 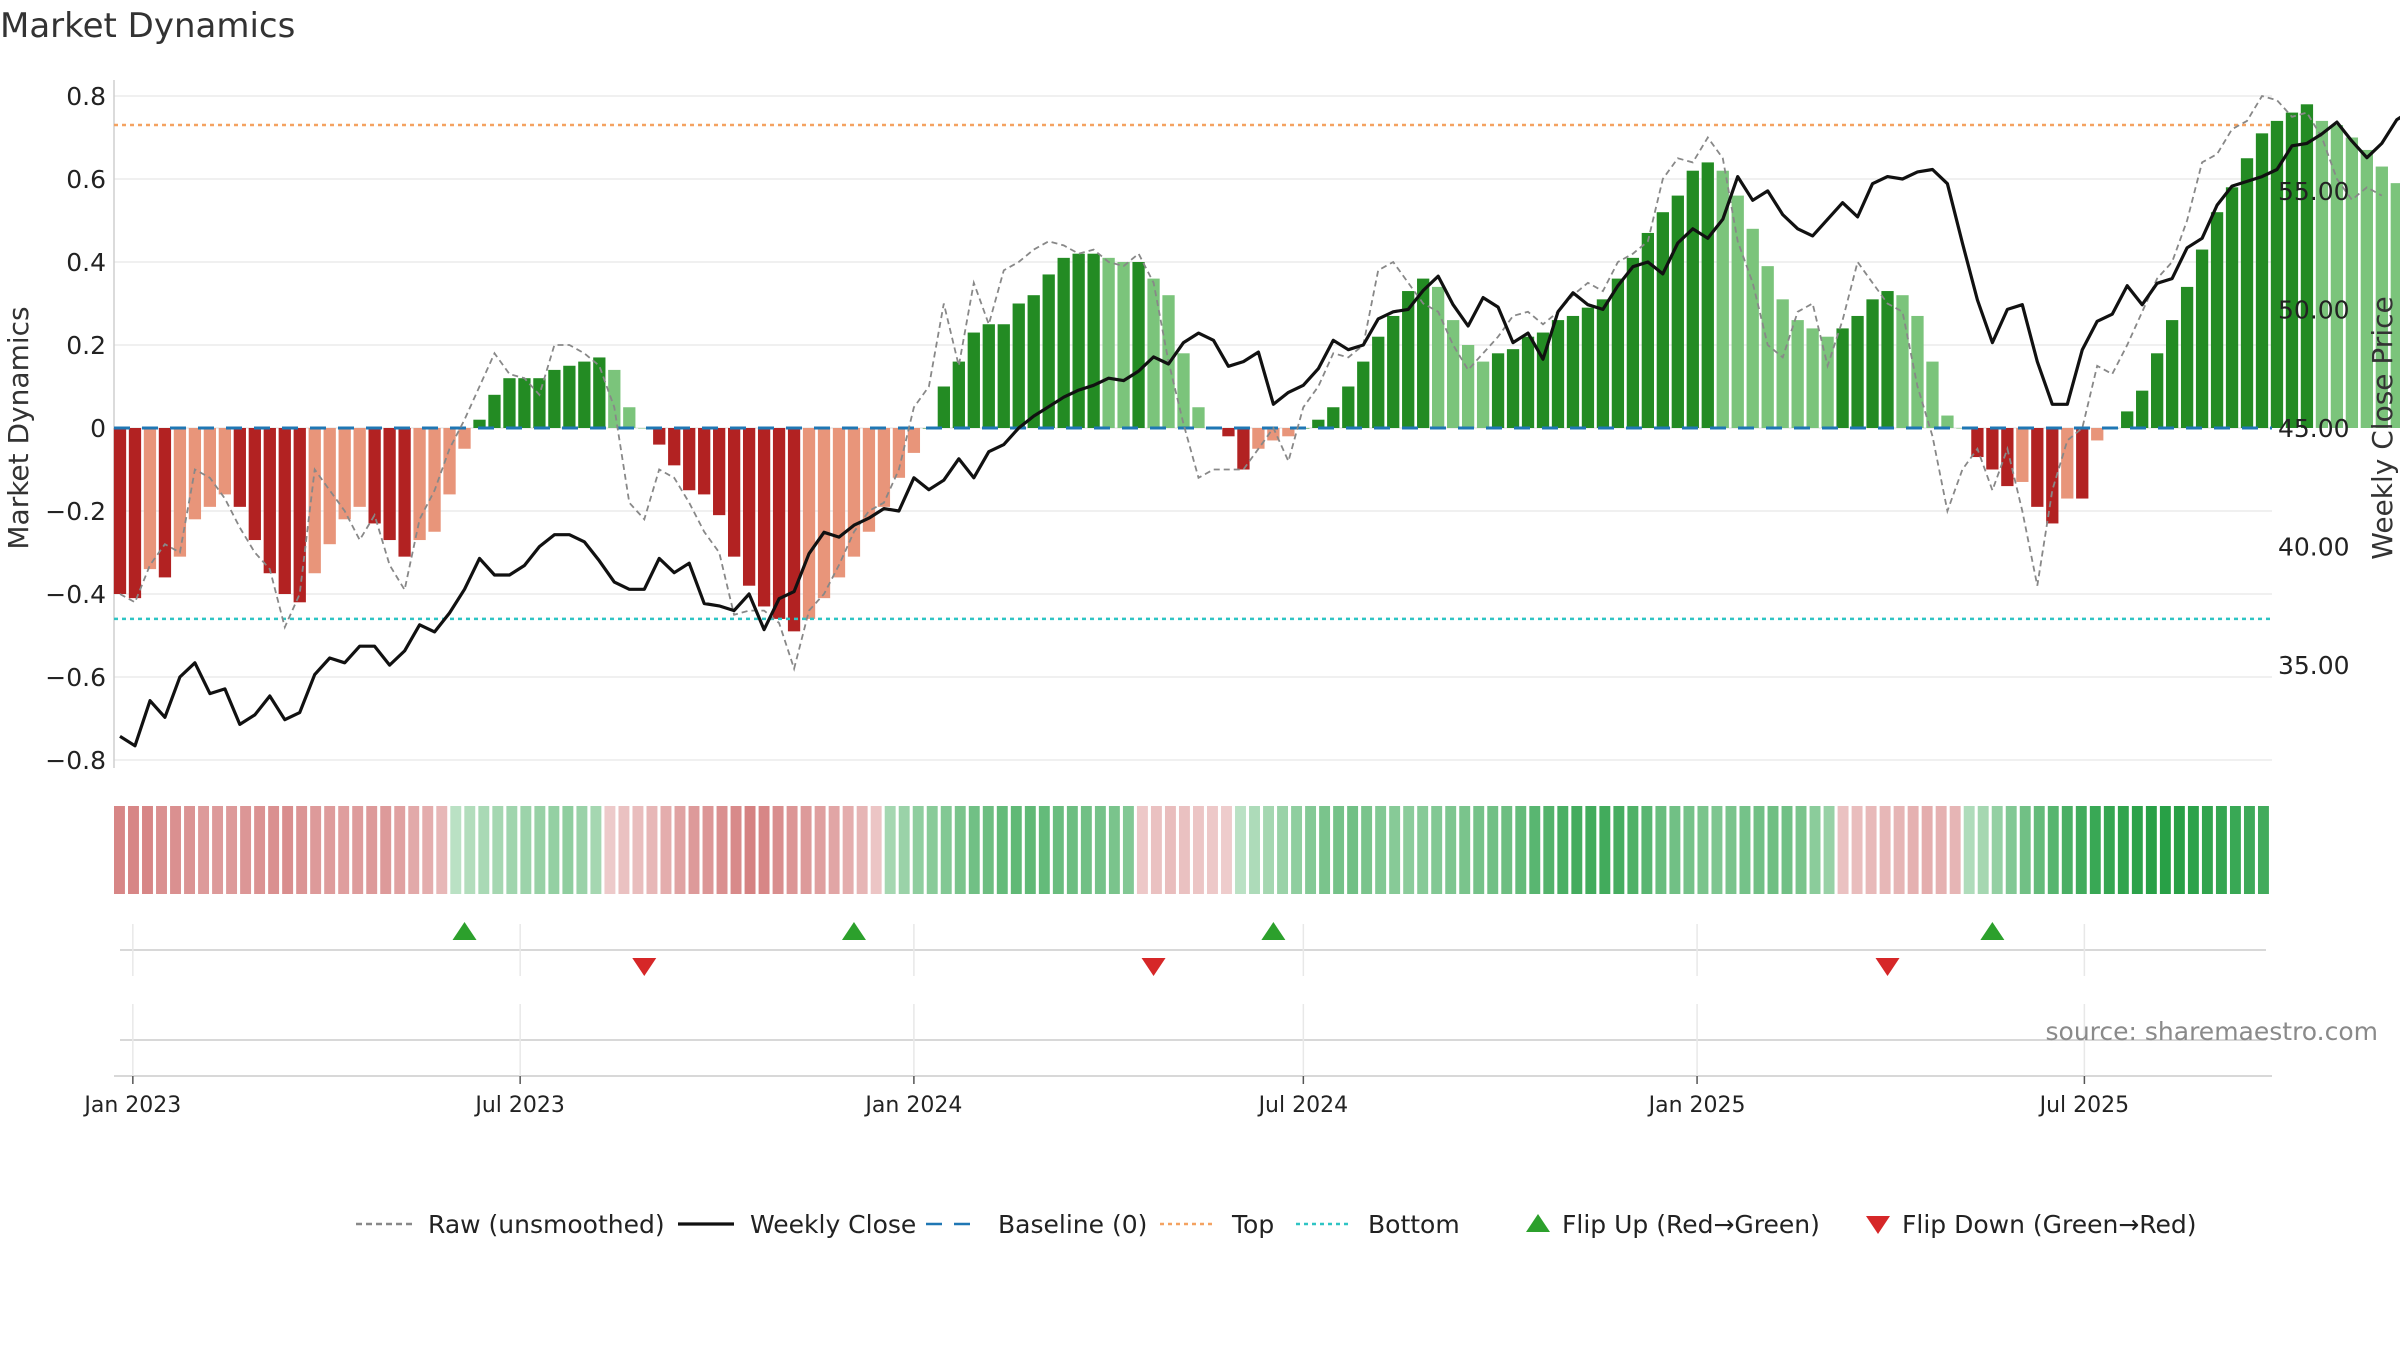 What do you see at coordinates (1691, 1224) in the screenshot?
I see `legend-label: Flip Up (Red→Green)` at bounding box center [1691, 1224].